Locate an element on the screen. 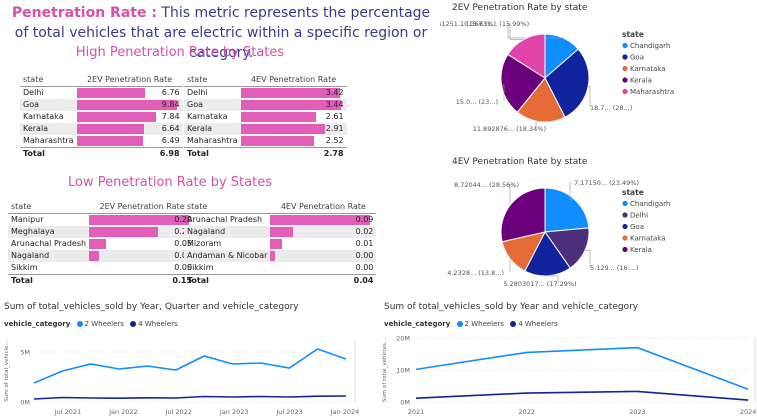 This screenshot has height=418, width=757. table-row: Delhi 3.42 is located at coordinates (265, 93).